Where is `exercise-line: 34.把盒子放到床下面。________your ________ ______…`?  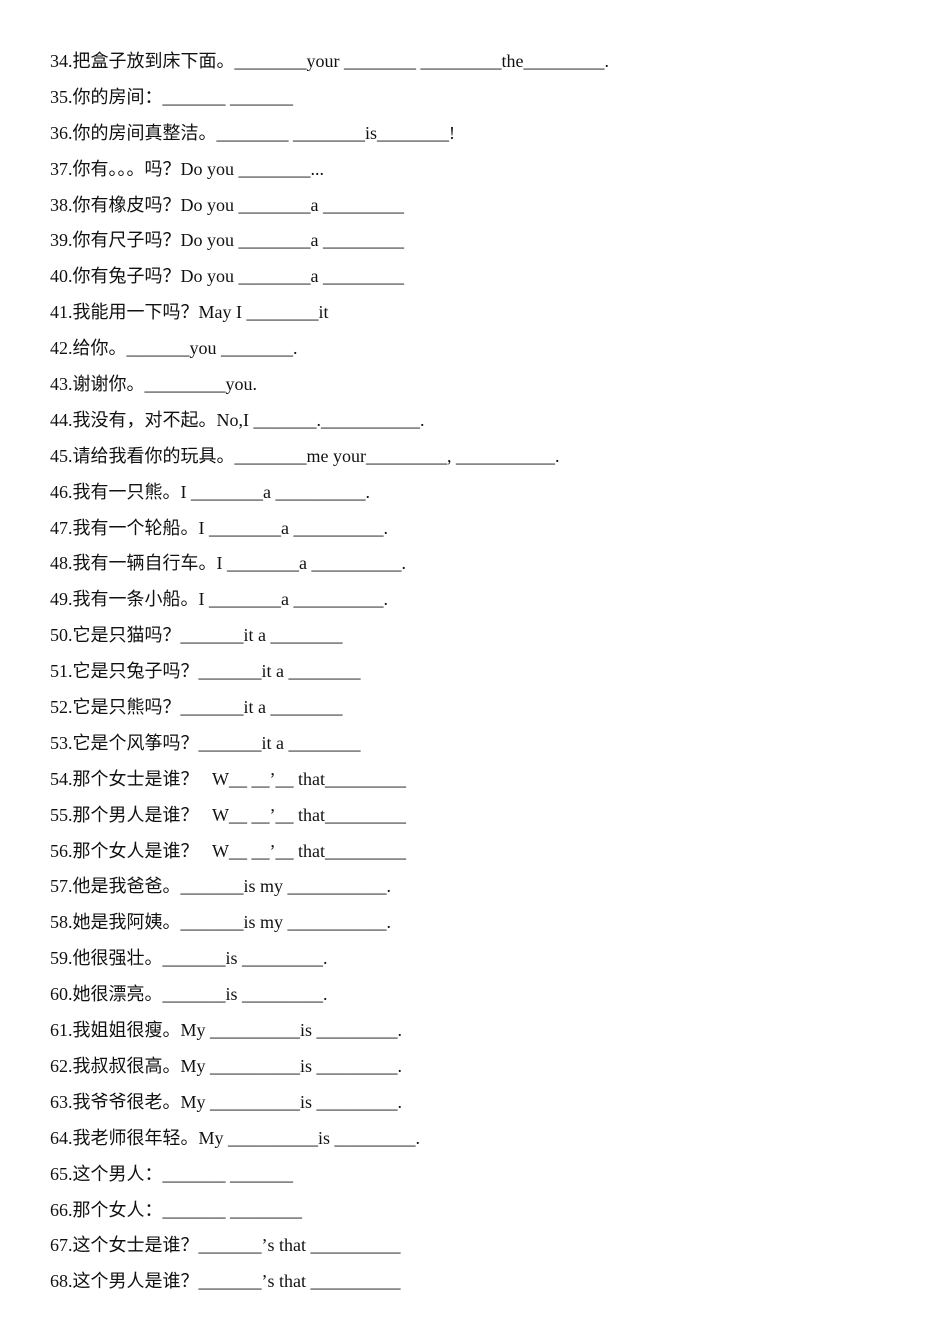 exercise-line: 34.把盒子放到床下面。________your ________ ______… is located at coordinates (329, 61).